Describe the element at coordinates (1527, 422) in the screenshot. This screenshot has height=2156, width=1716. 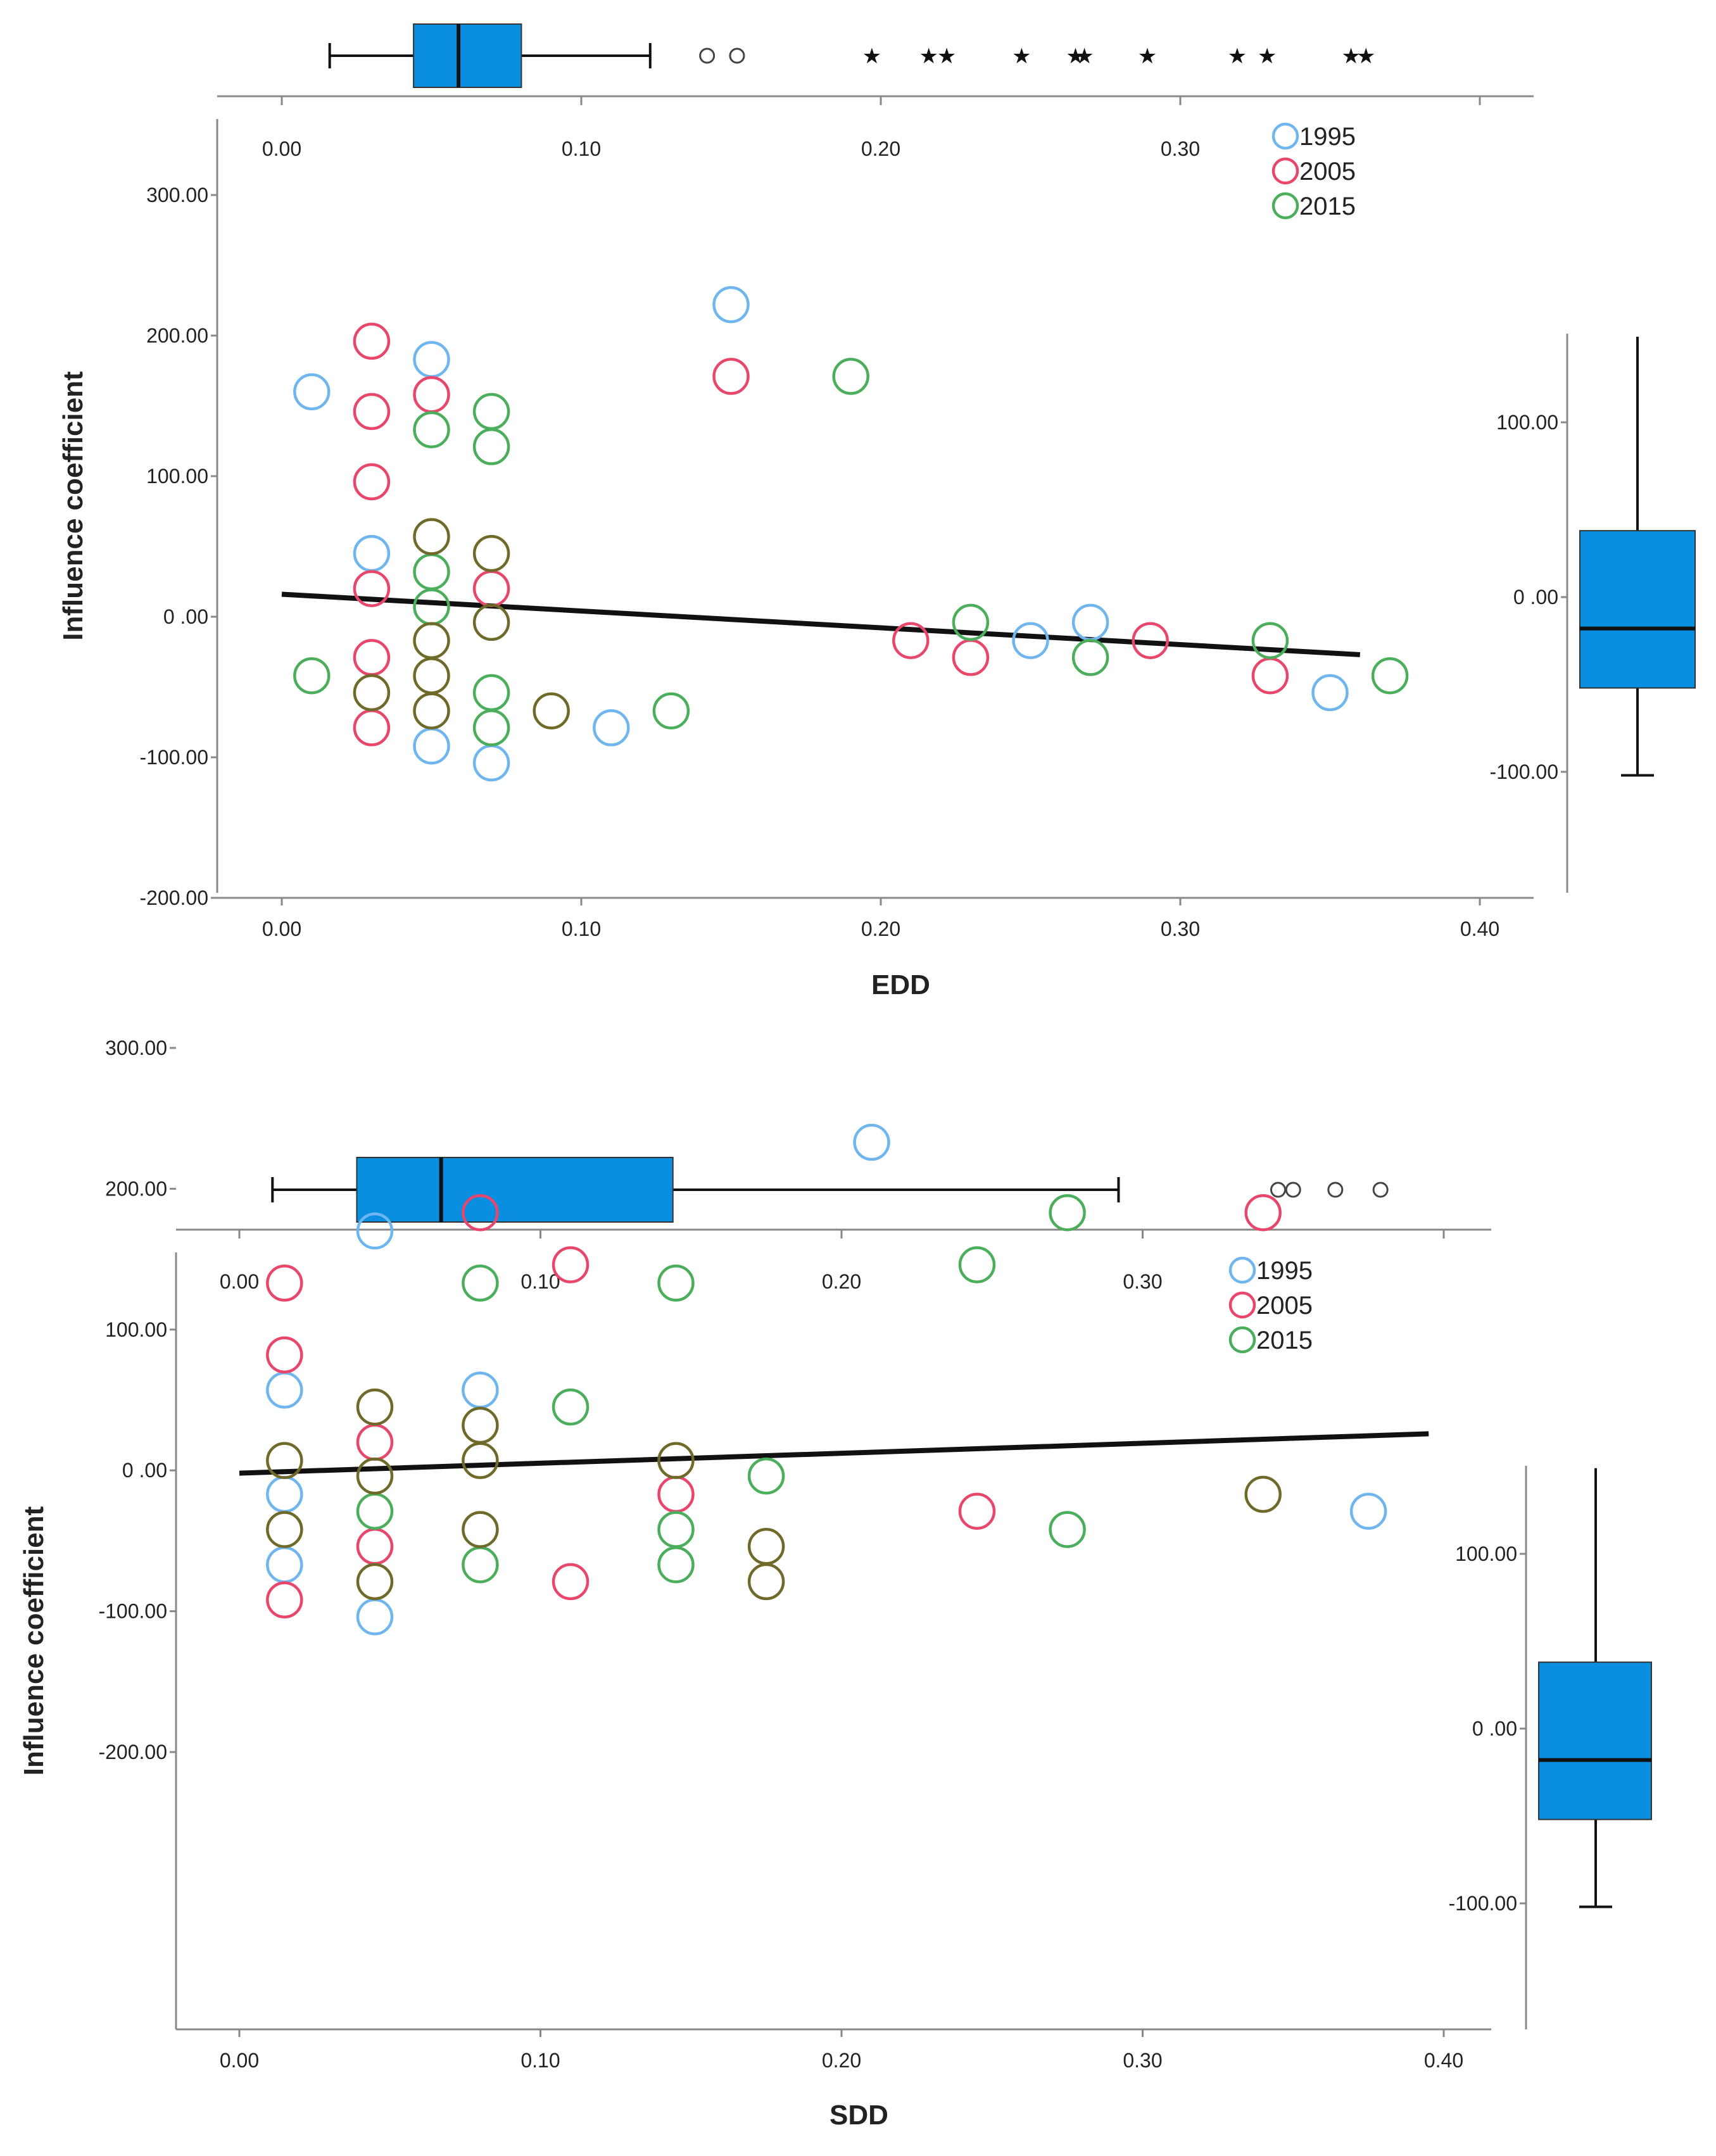
I see `right-axis-tick-label: 100.00` at that location.